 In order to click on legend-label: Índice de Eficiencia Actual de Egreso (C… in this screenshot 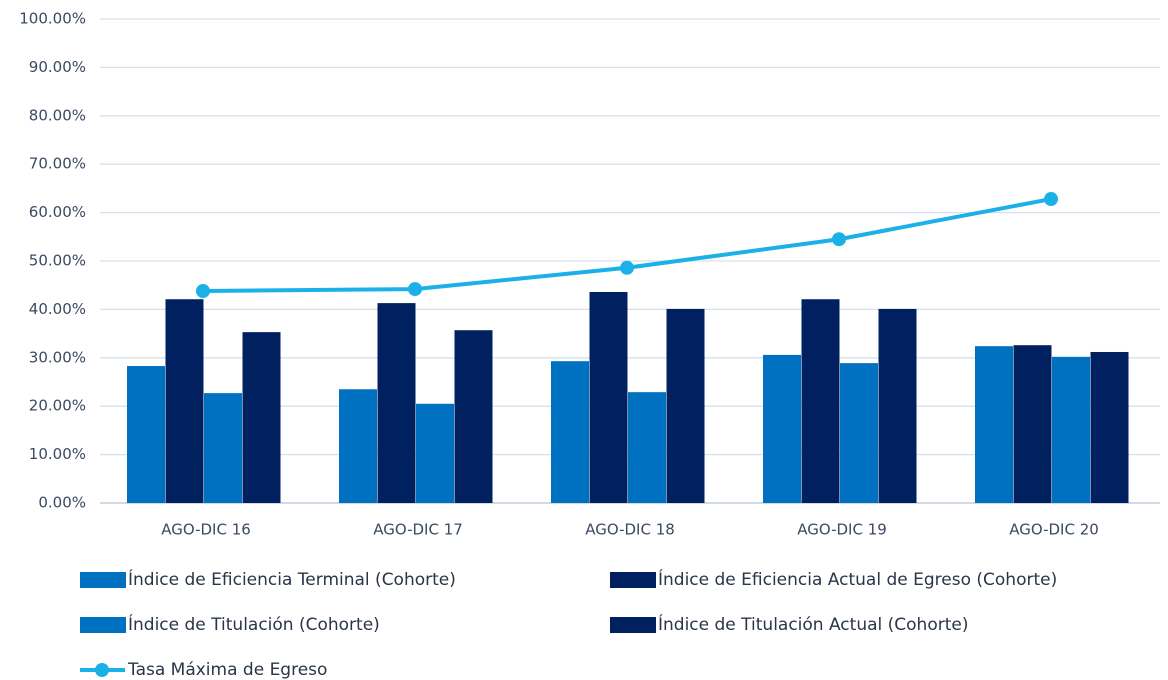, I will do `click(857, 579)`.